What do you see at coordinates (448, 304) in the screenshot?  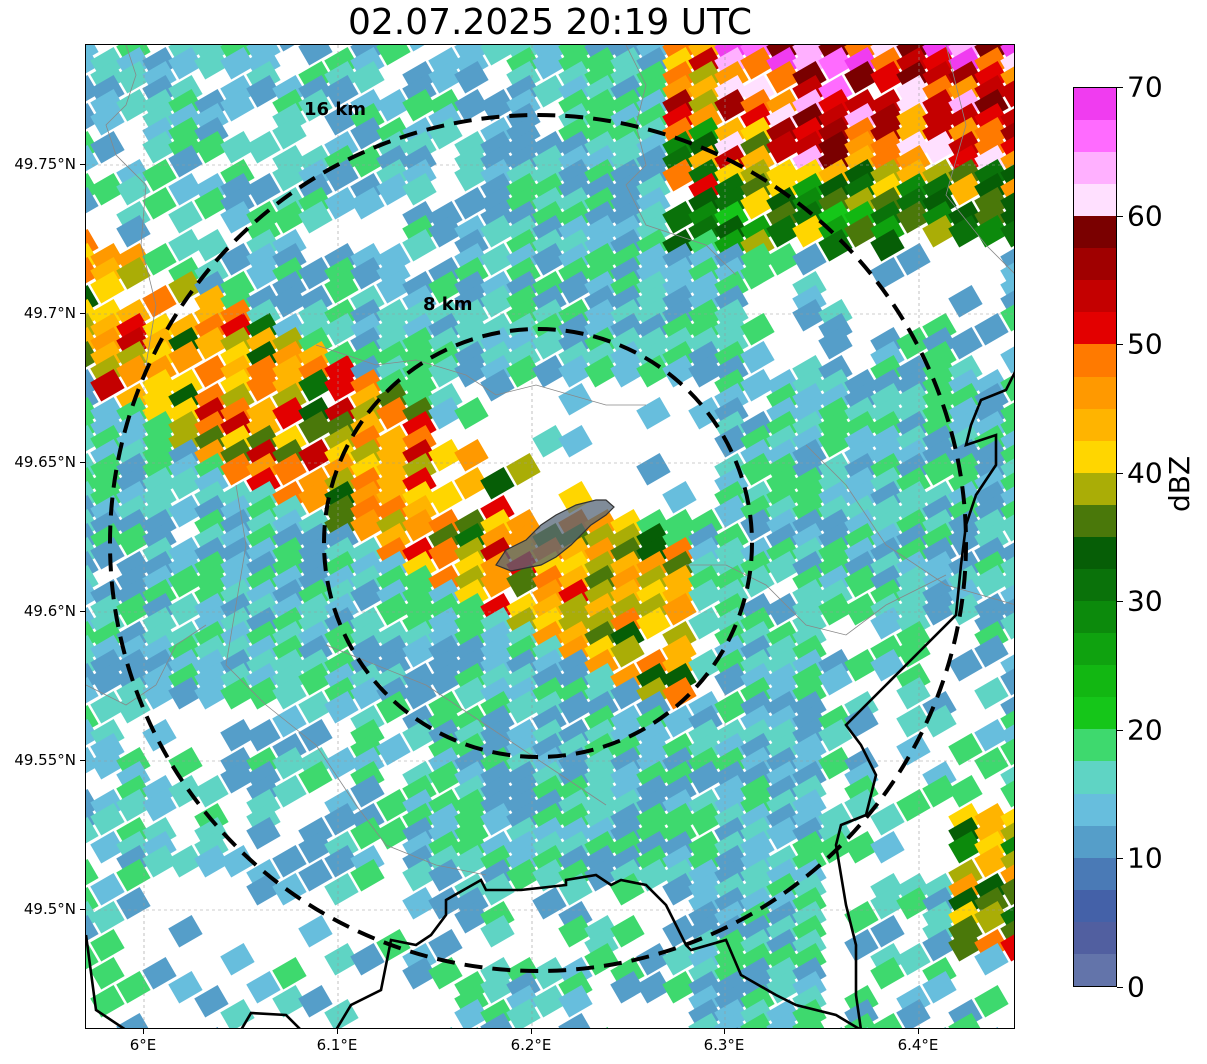 I see `ring-label-8km: 8 km` at bounding box center [448, 304].